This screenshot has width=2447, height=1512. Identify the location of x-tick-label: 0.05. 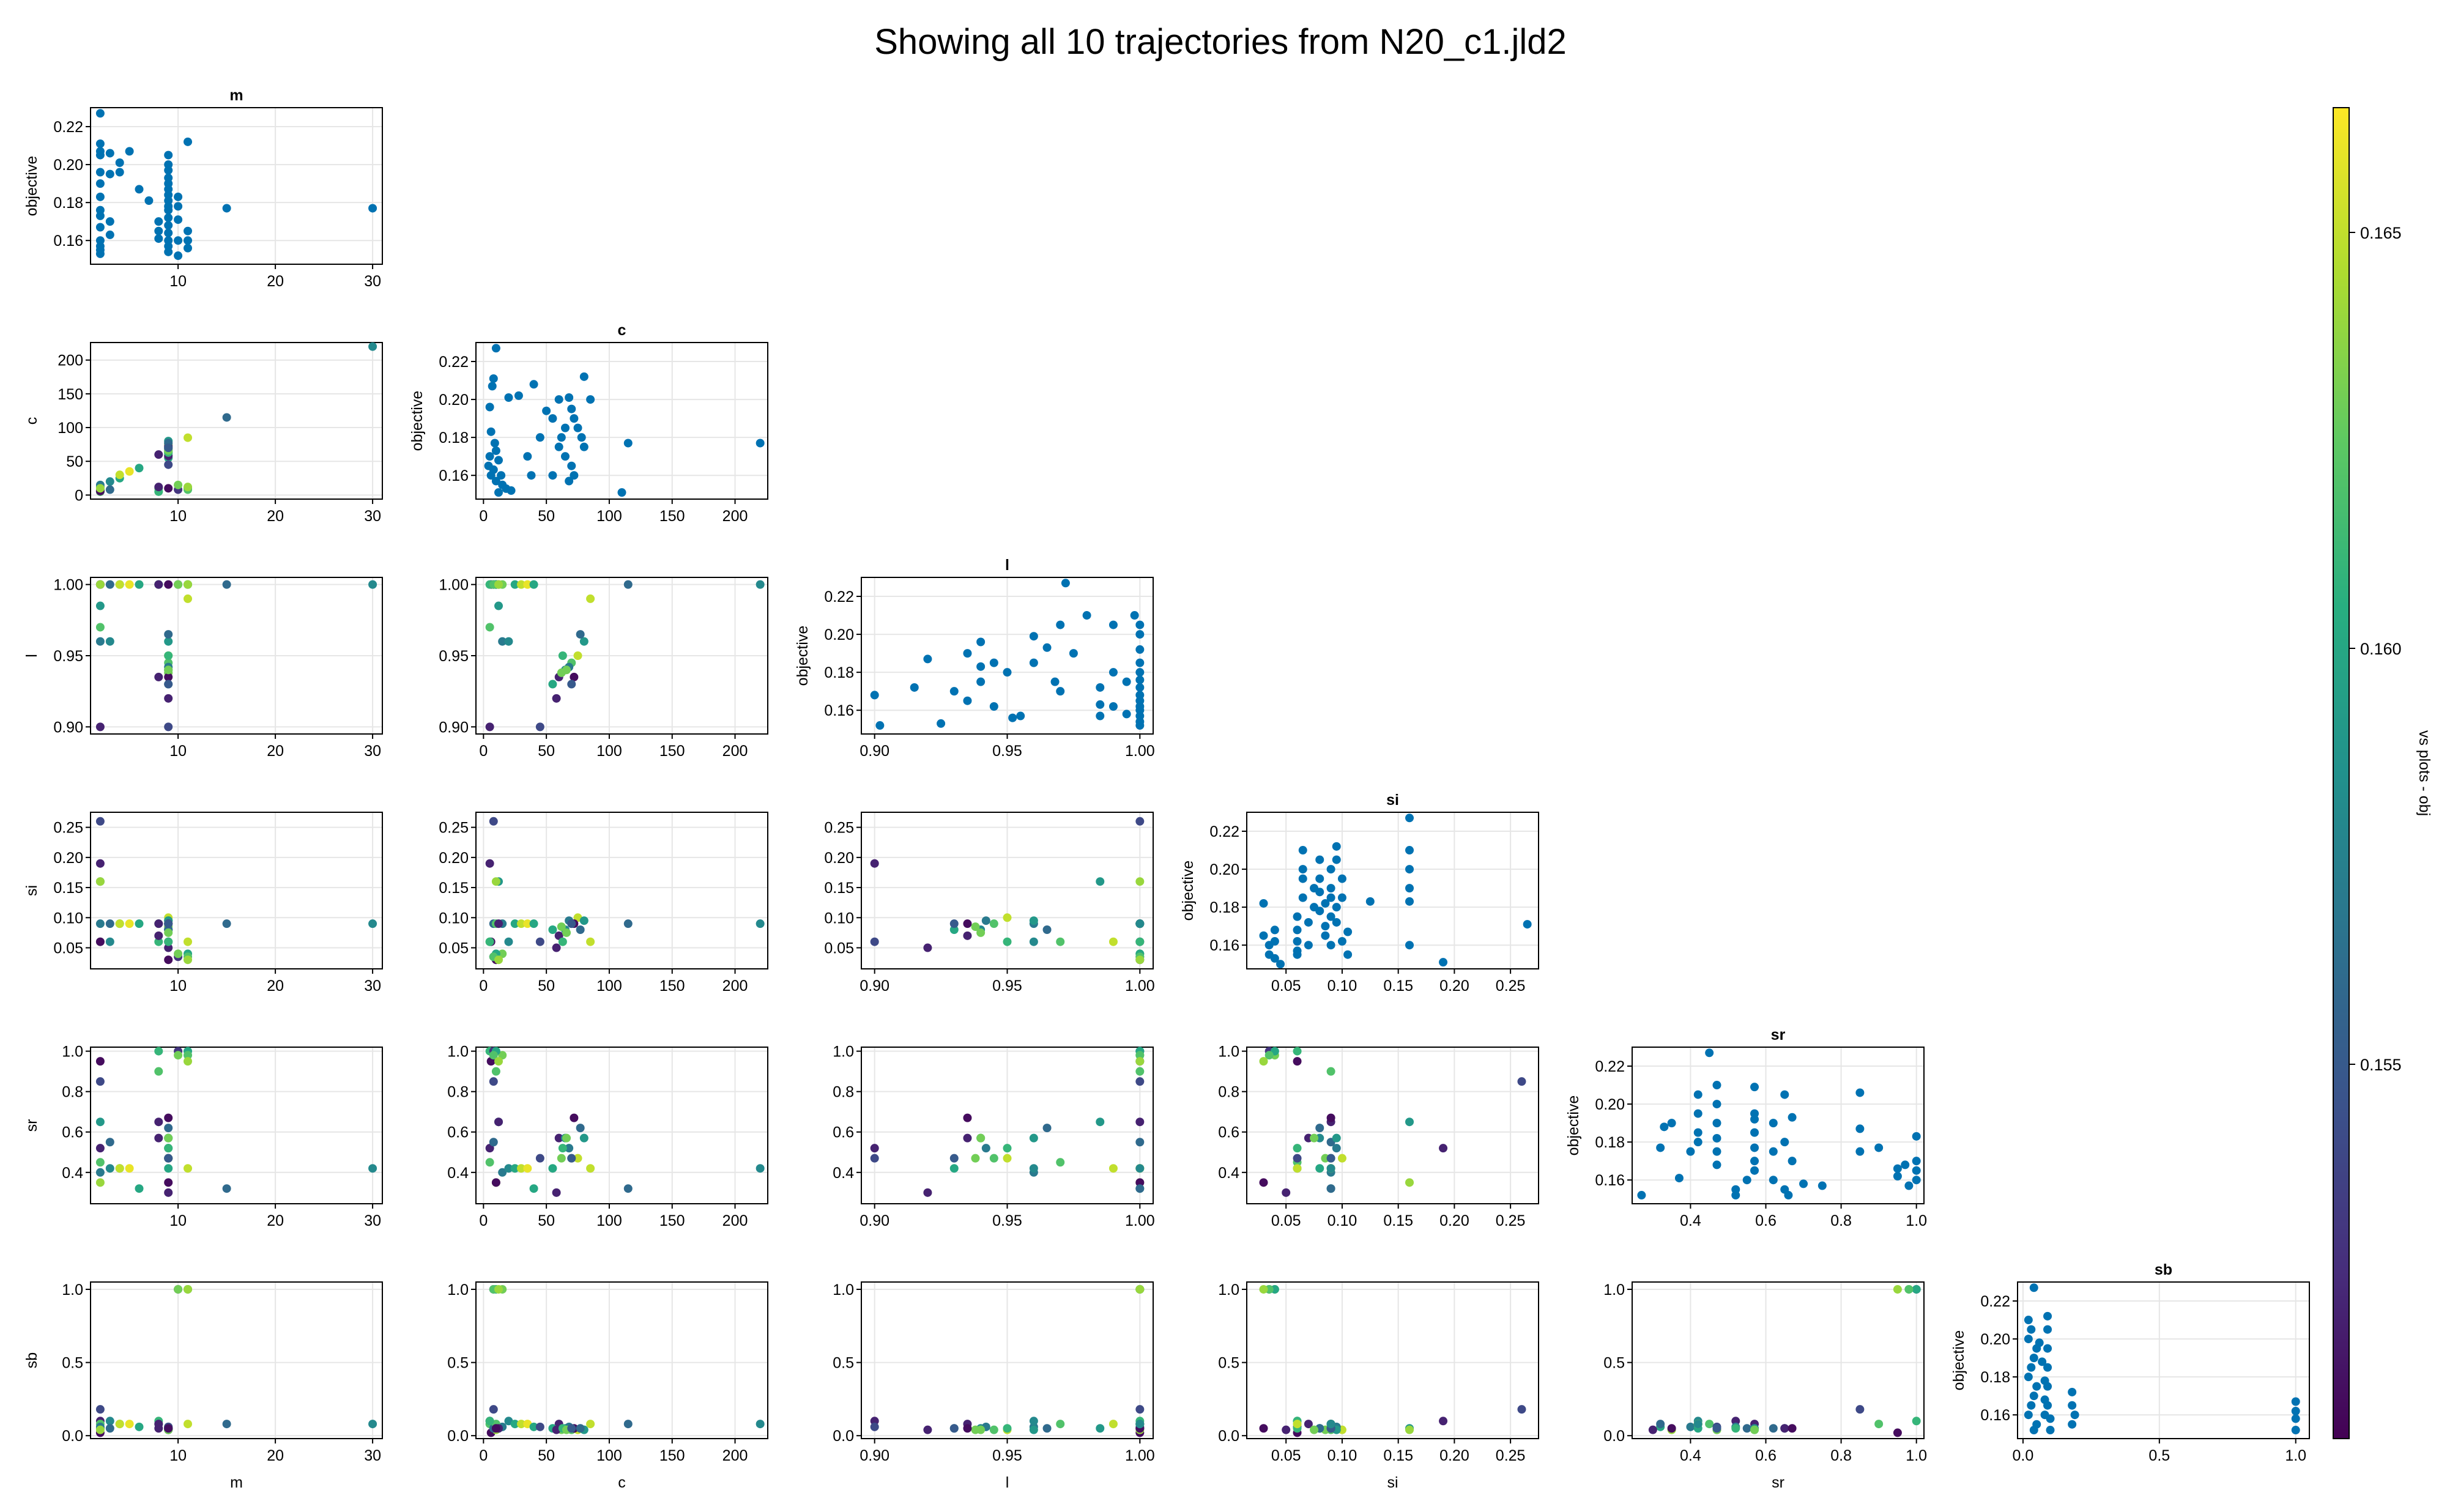
(1286, 1455).